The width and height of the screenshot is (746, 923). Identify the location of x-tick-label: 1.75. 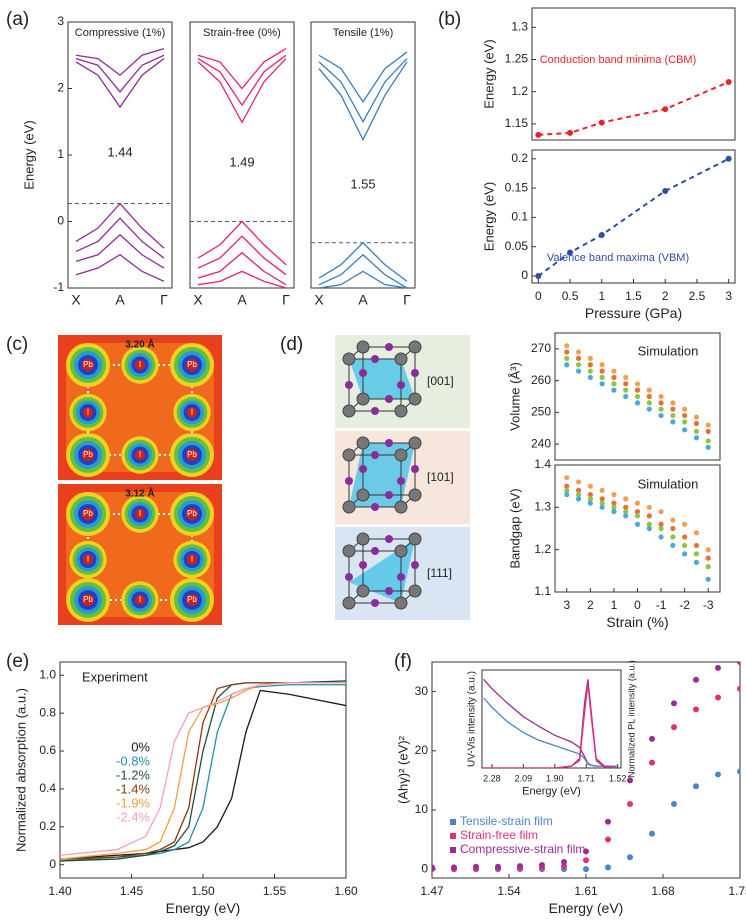
(737, 891).